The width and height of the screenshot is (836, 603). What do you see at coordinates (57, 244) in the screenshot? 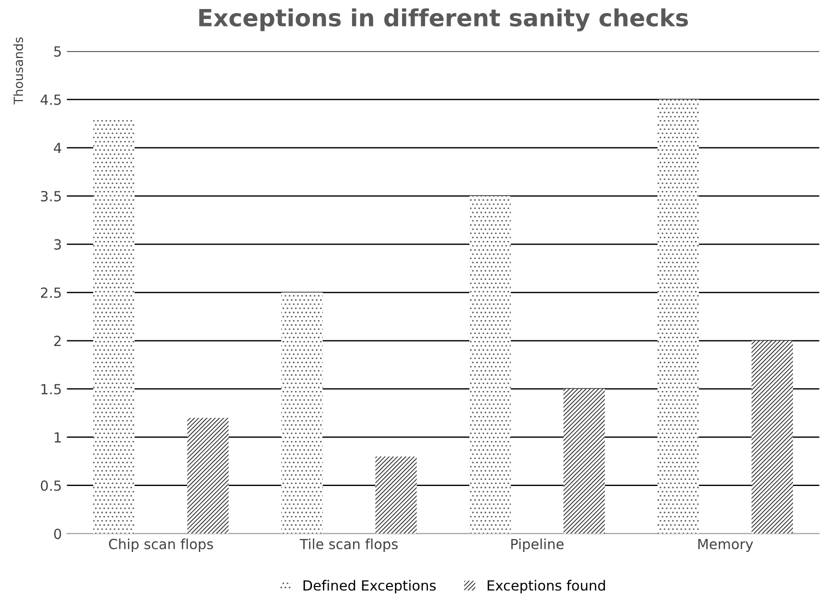
I see `y-tick-label: 3` at bounding box center [57, 244].